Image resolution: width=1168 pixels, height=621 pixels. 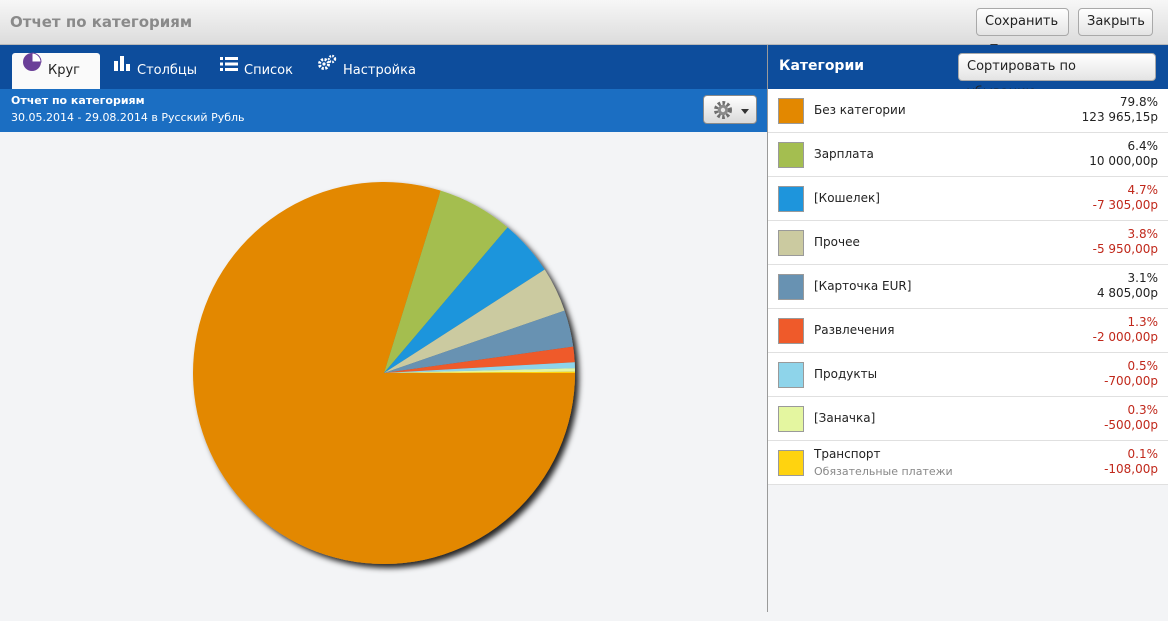 I want to click on category-name: [Карточка EUR], so click(x=863, y=286).